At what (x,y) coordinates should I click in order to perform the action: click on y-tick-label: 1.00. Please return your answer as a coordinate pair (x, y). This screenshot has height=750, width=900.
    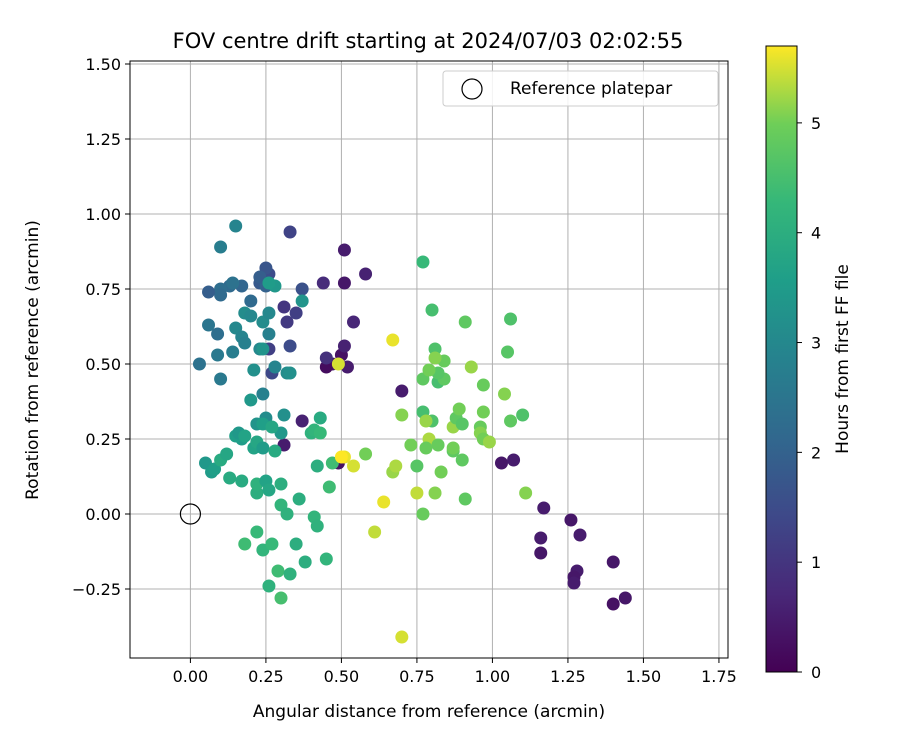
    Looking at the image, I should click on (103, 214).